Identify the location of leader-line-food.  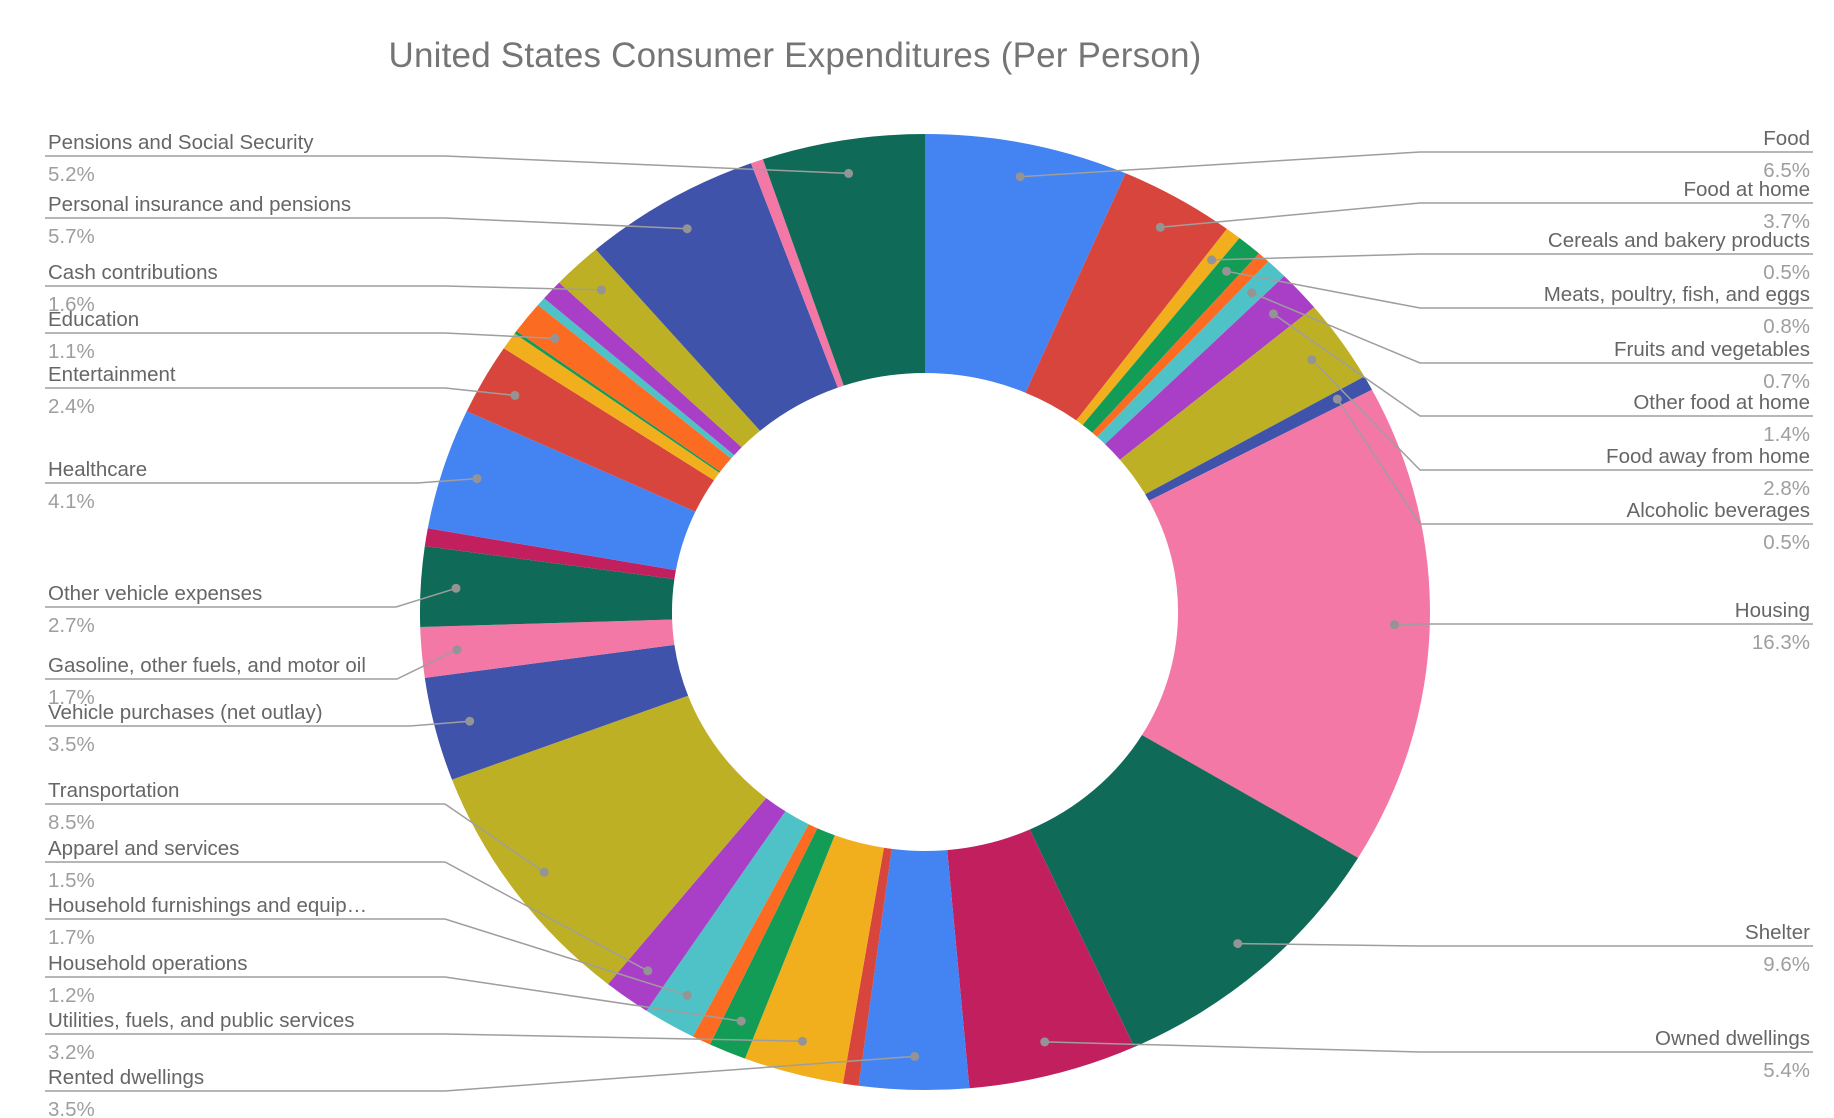
(1416, 164).